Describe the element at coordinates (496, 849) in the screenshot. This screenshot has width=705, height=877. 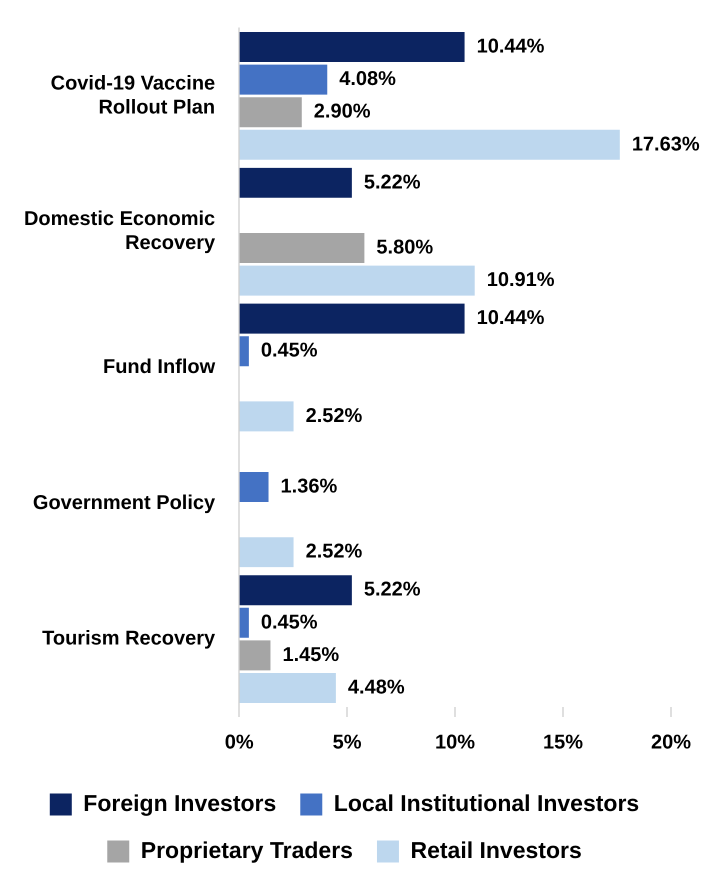
I see `legend-label: Retail Investors` at that location.